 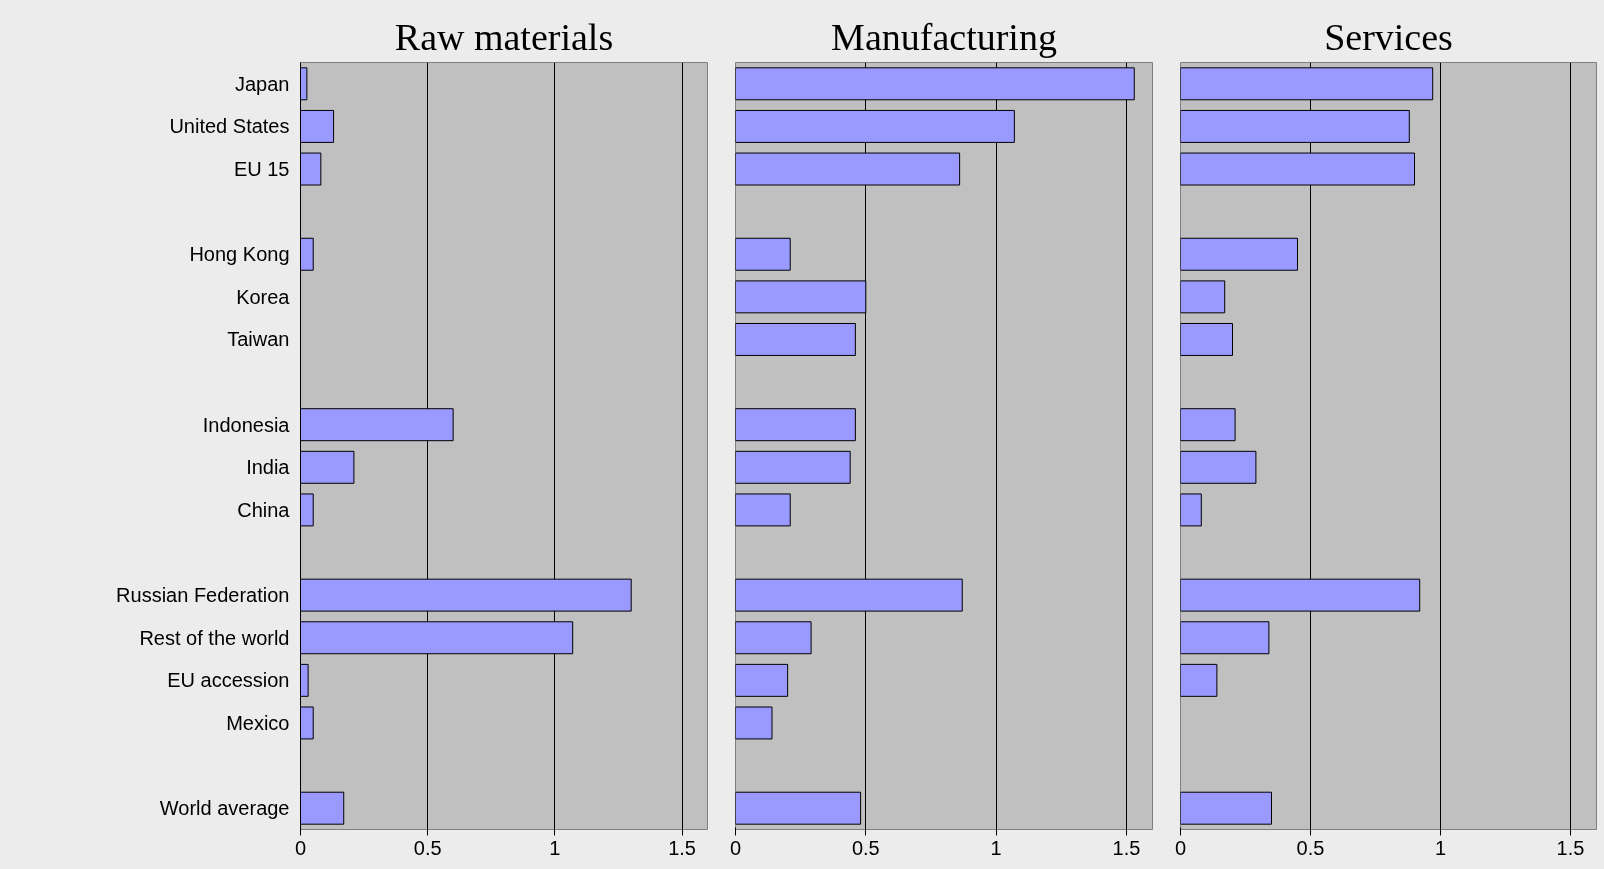 I want to click on chart-title: Manufacturing, so click(x=944, y=36).